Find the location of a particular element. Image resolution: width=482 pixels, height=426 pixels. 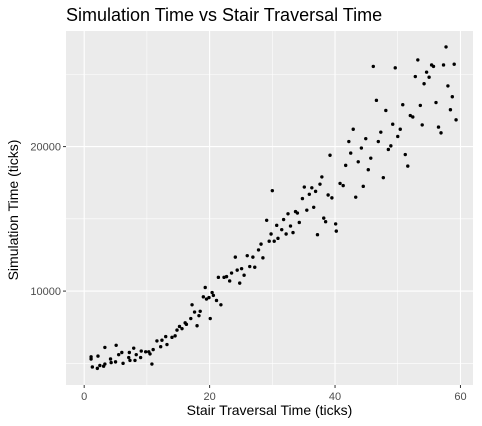

x-tick-label: 60 is located at coordinates (460, 397).